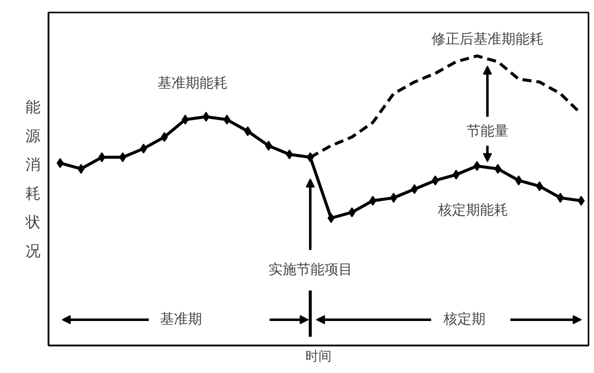  Describe the element at coordinates (472, 210) in the screenshot. I see `series-label: 核定期能耗` at that location.